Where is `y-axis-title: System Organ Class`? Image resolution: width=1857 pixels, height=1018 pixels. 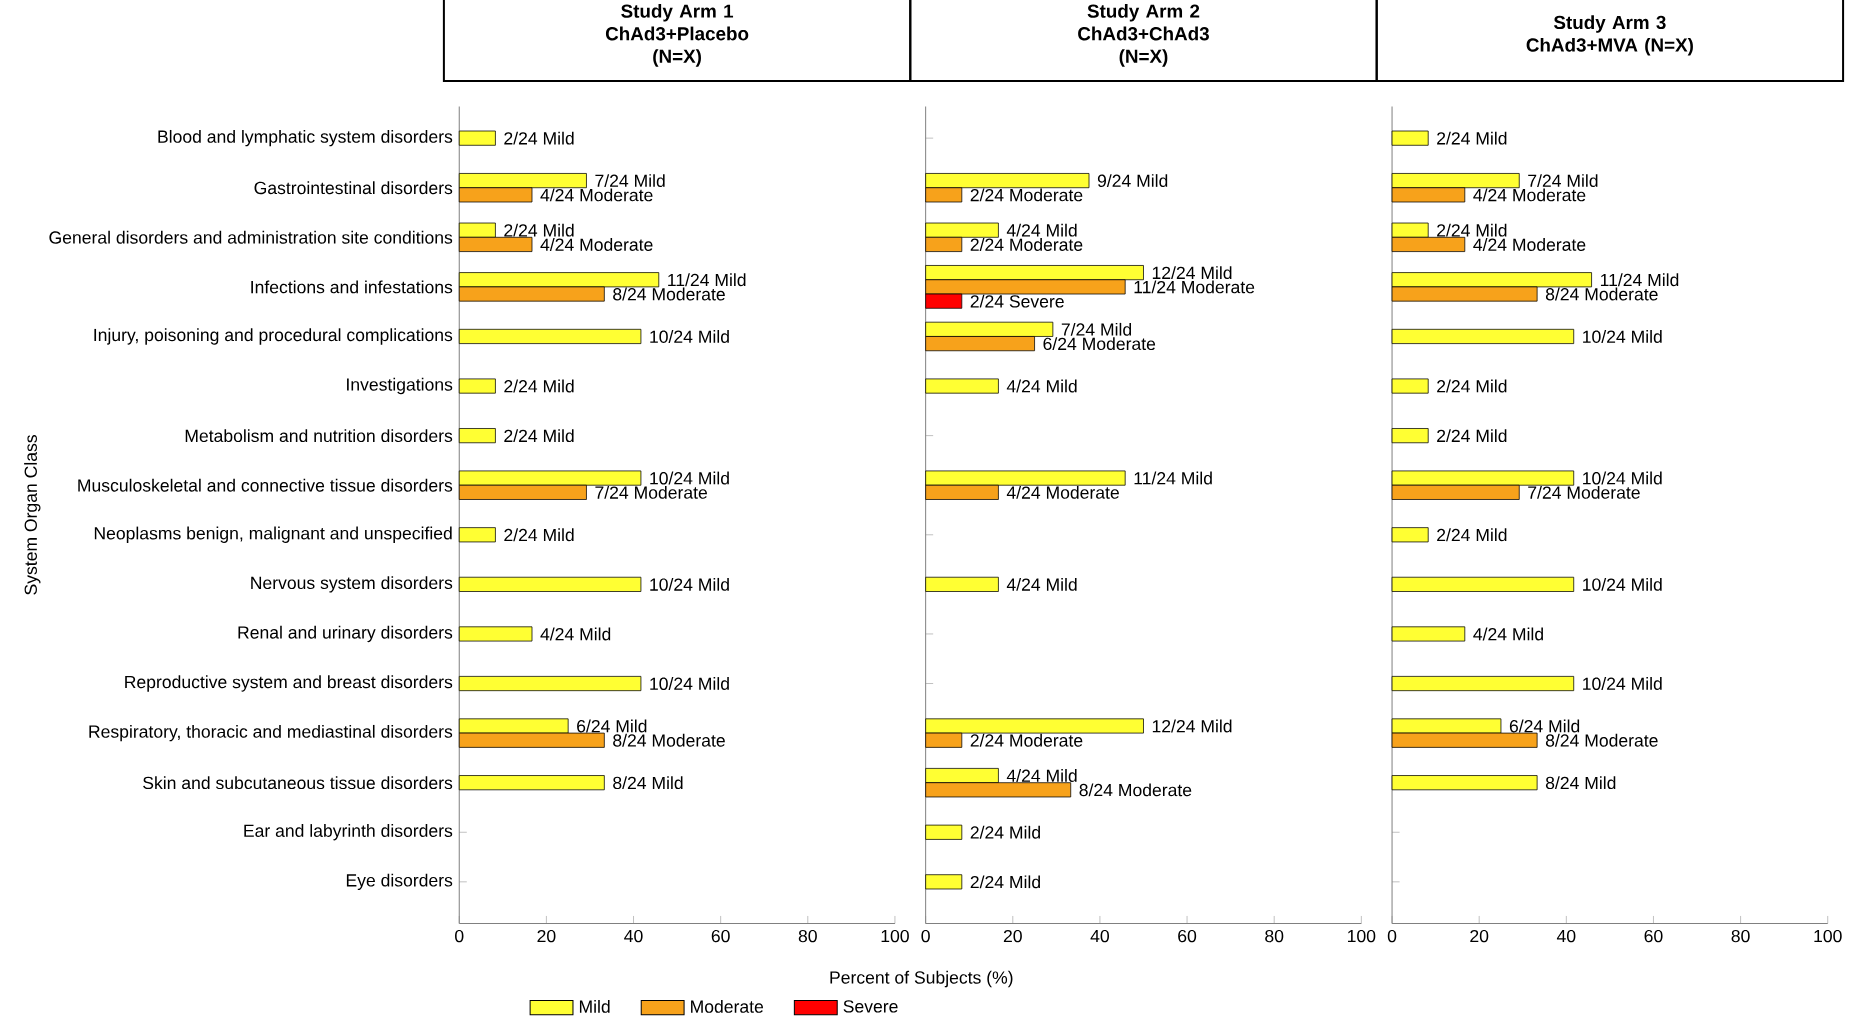 y-axis-title: System Organ Class is located at coordinates (32, 514).